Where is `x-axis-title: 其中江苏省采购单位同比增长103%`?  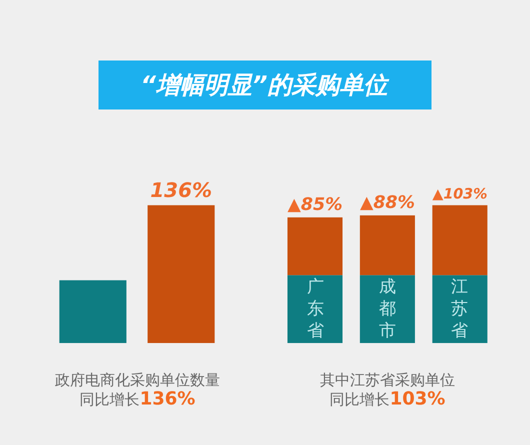 x-axis-title: 其中江苏省采购单位同比增长103% is located at coordinates (387, 390).